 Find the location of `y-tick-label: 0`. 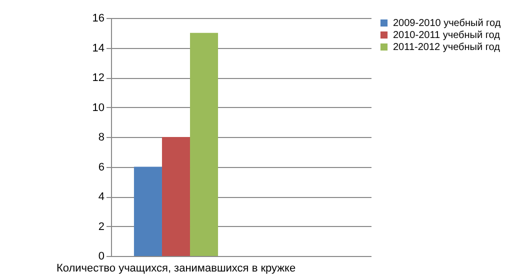

y-tick-label: 0 is located at coordinates (101, 256).